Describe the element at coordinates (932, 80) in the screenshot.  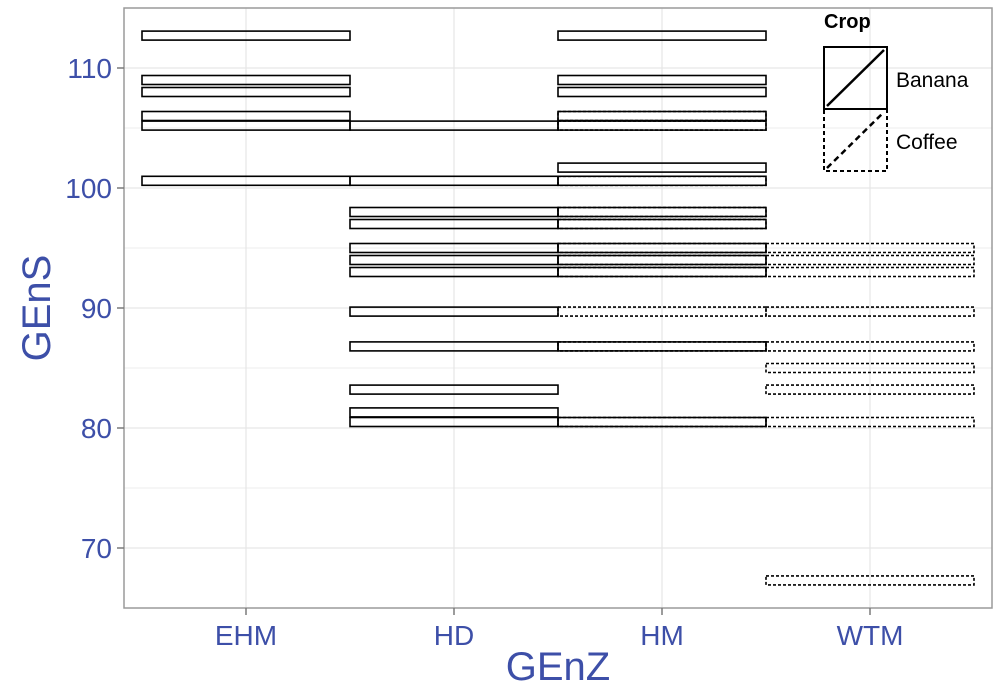
I see `legend-label-banana: Banana` at that location.